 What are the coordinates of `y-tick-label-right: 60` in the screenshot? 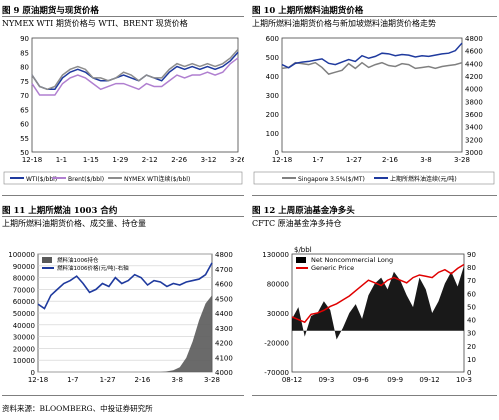 It's located at (471, 294).